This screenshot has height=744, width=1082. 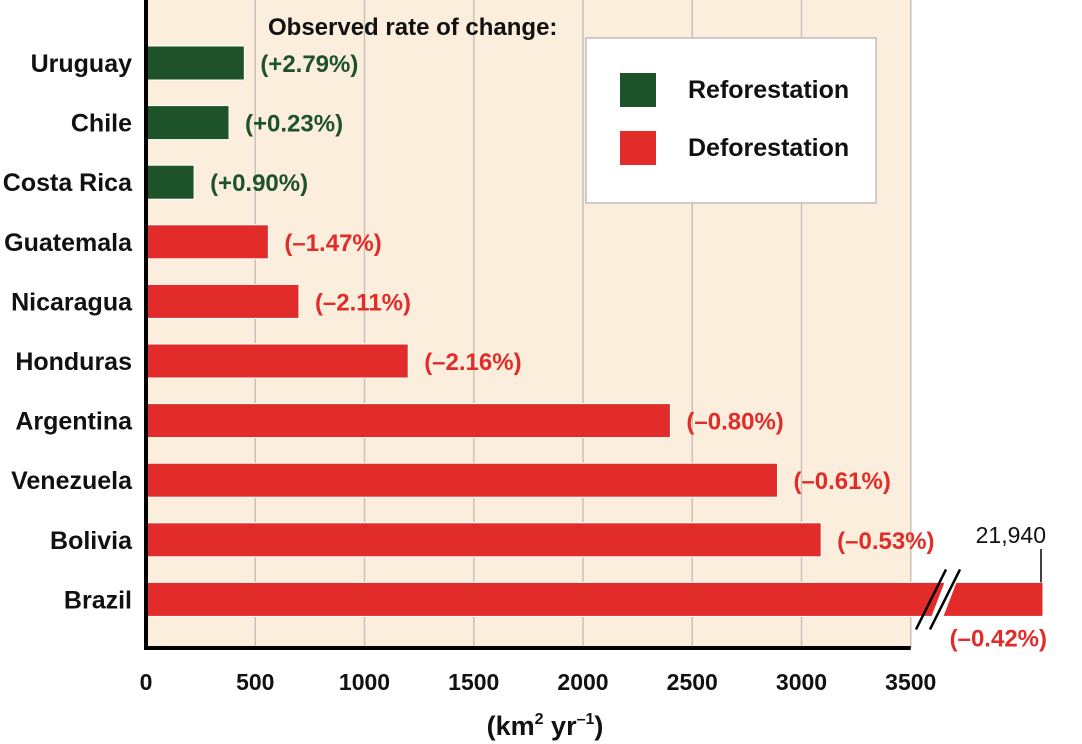 What do you see at coordinates (885, 541) in the screenshot?
I see `rate-label-bolivia: (–0.53%)` at bounding box center [885, 541].